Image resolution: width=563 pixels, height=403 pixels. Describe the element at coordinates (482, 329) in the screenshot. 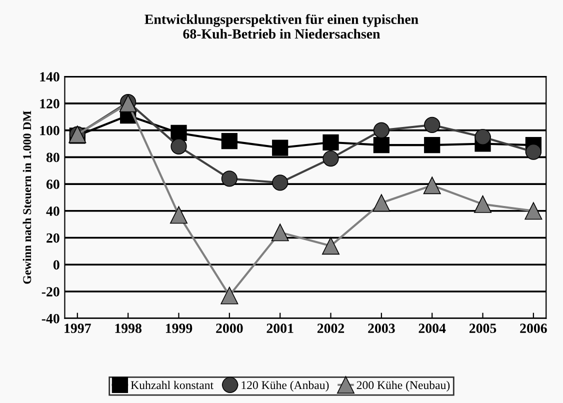

I see `x-tick-label: 2005` at that location.